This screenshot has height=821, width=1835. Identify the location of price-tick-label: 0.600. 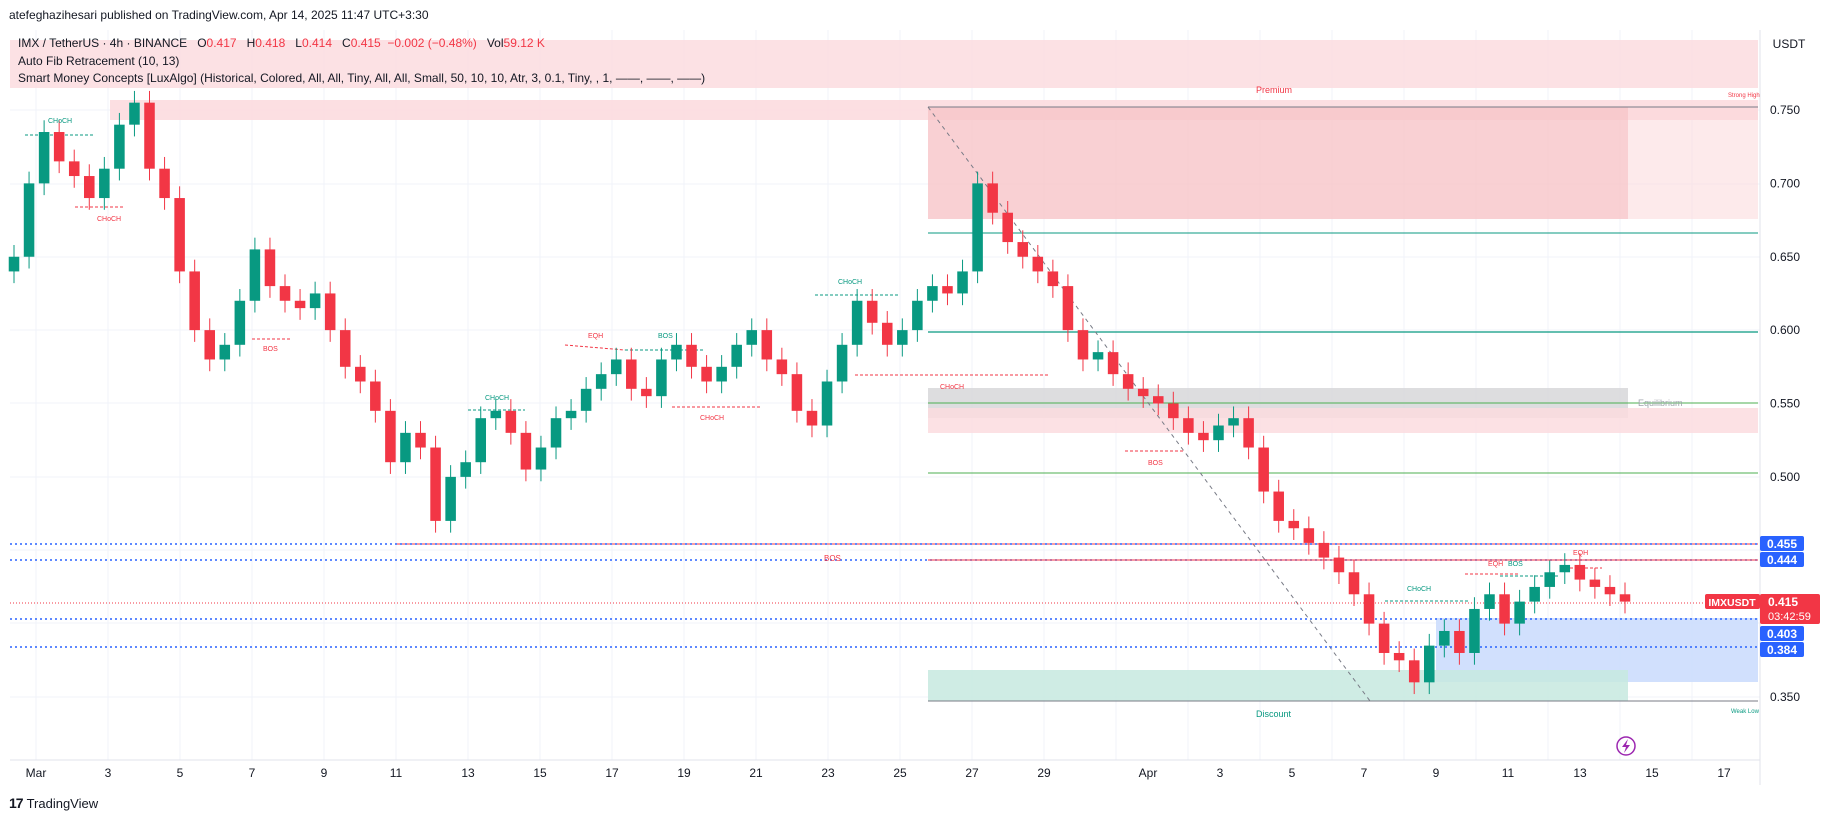
(1785, 330).